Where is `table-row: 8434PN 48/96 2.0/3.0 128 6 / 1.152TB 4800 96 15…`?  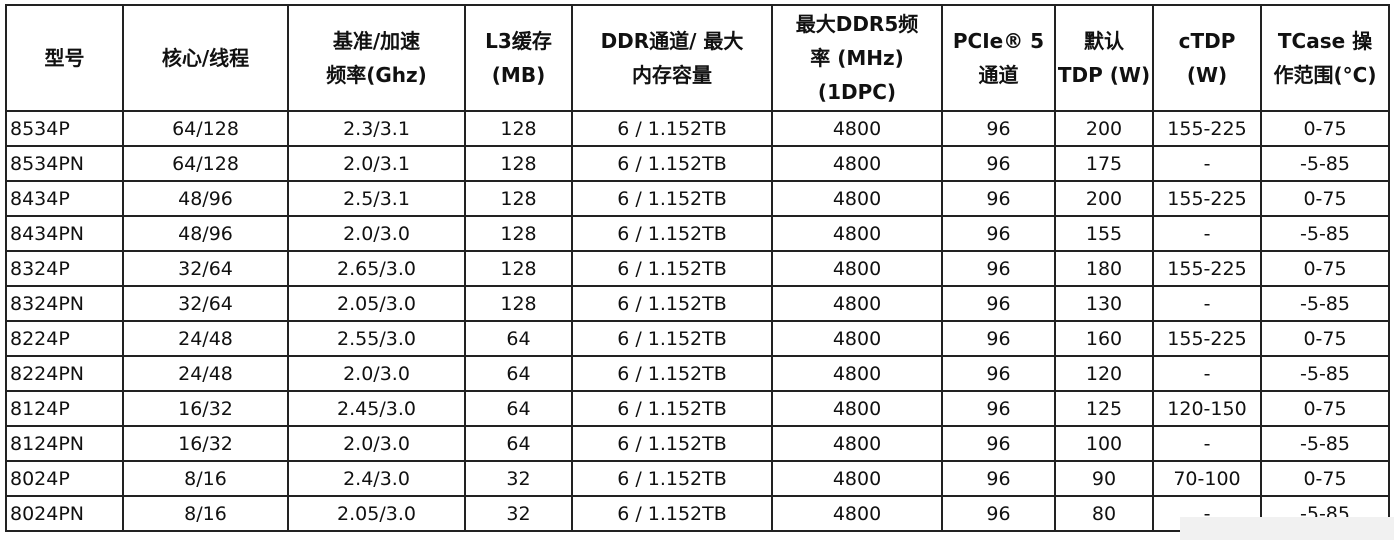
table-row: 8434PN 48/96 2.0/3.0 128 6 / 1.152TB 4800 96 15… is located at coordinates (697, 233).